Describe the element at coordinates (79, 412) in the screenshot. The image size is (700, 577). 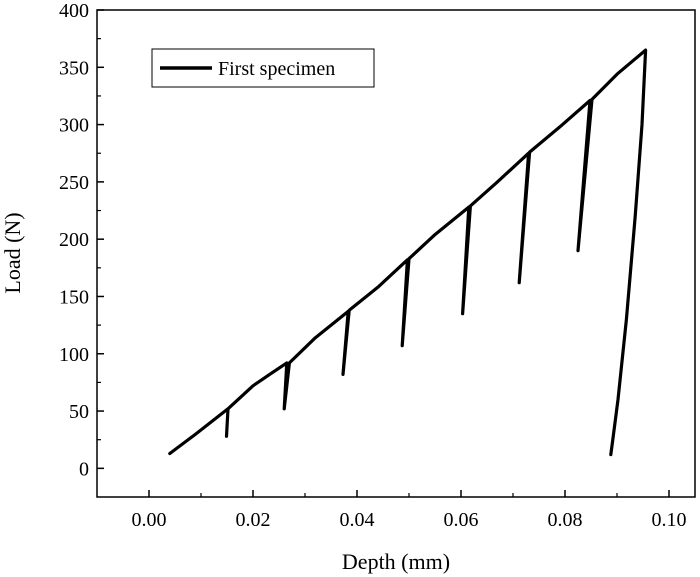
I see `y-tick-label: 50` at that location.